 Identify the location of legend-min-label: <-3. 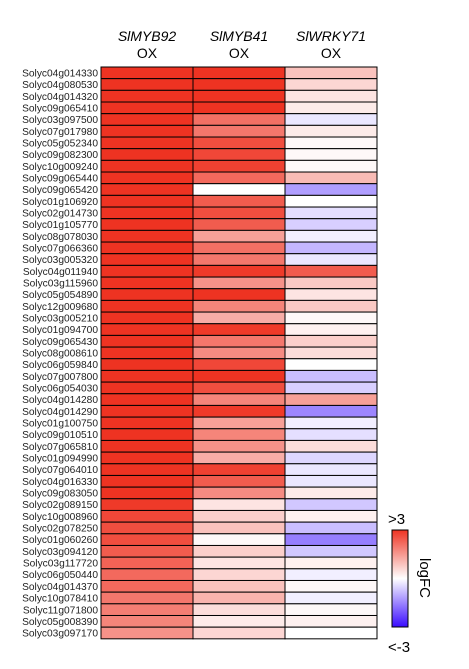
(399, 647).